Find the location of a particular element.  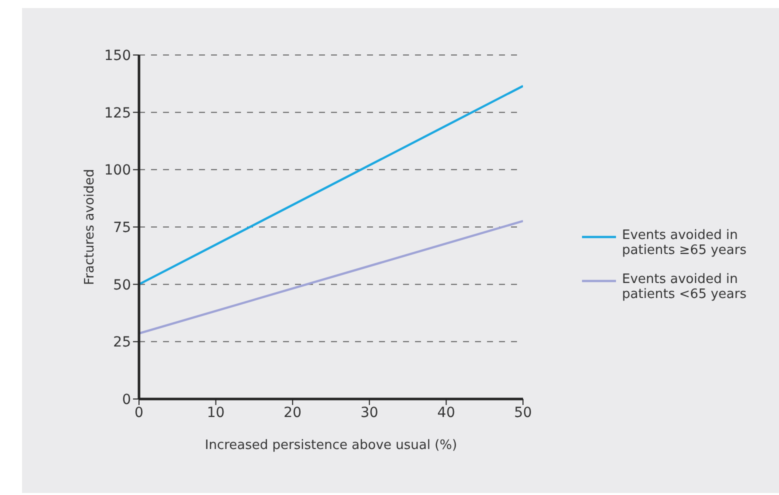

y-tick-label: 125 is located at coordinates (117, 113).